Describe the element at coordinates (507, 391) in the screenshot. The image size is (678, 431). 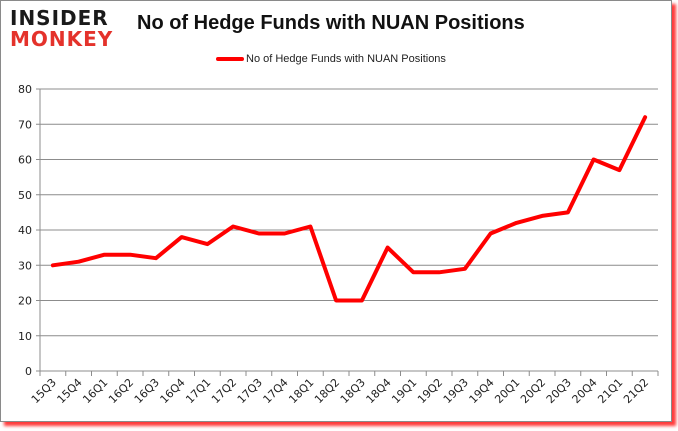
I see `x-tick-label: 20Q1` at that location.